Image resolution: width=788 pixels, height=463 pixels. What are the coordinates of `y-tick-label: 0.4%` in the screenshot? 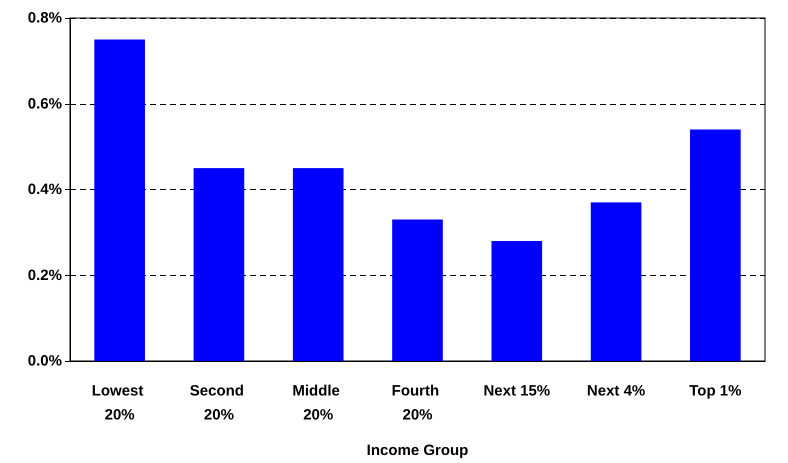 It's located at (45, 189).